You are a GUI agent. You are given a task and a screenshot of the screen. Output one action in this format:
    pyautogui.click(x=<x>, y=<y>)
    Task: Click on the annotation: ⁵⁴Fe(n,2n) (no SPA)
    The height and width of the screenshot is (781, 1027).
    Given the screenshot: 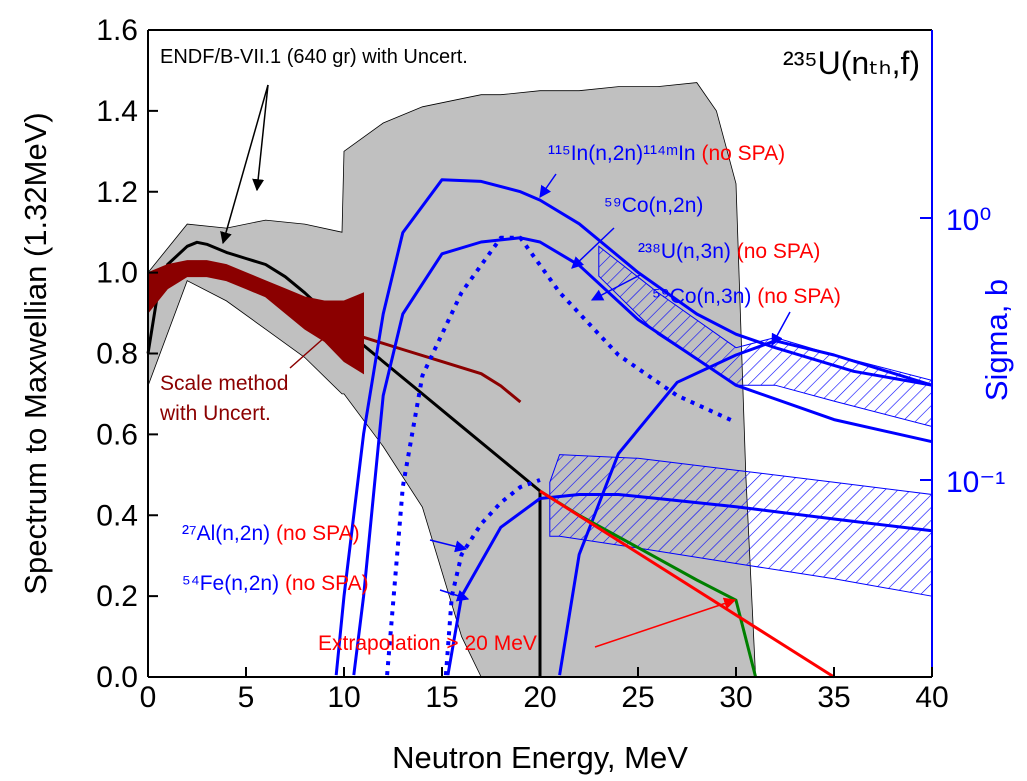 What is the action you would take?
    pyautogui.click(x=275, y=583)
    